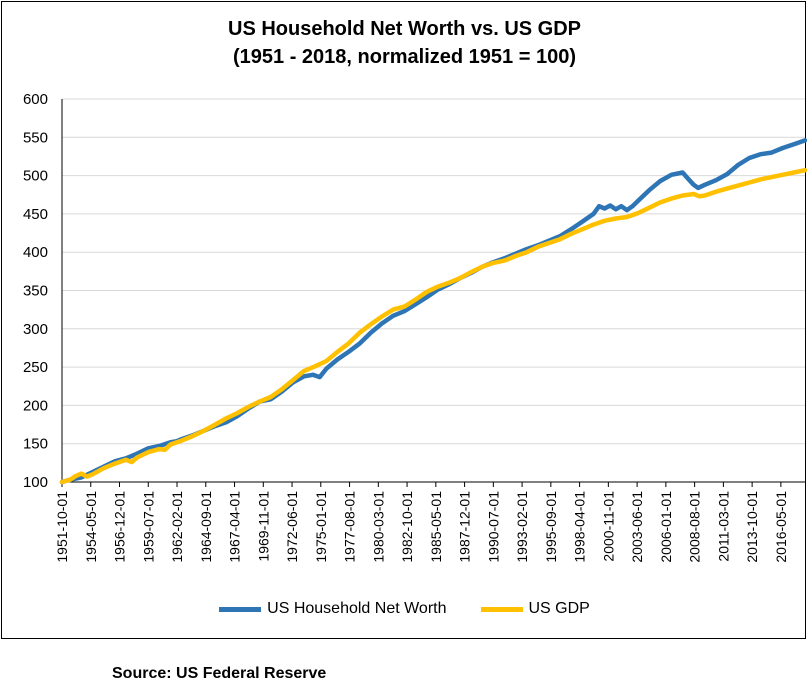  I want to click on x-tick-label: 2000-11-01, so click(608, 526).